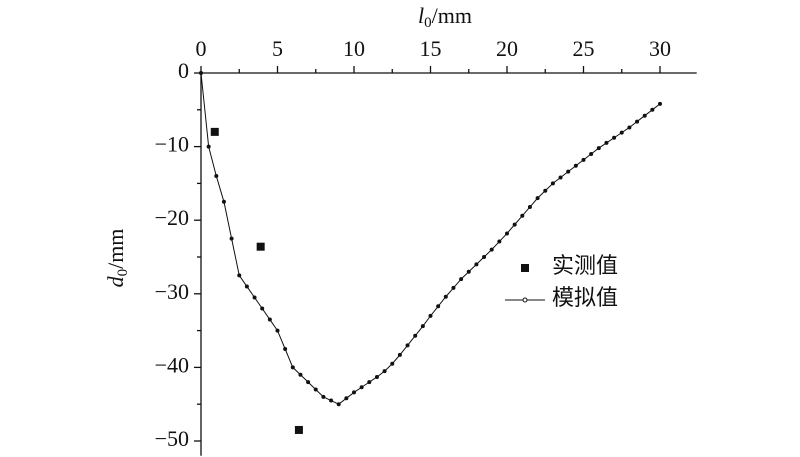 The image size is (800, 457). What do you see at coordinates (183, 70) in the screenshot?
I see `y-tick-label: 0` at bounding box center [183, 70].